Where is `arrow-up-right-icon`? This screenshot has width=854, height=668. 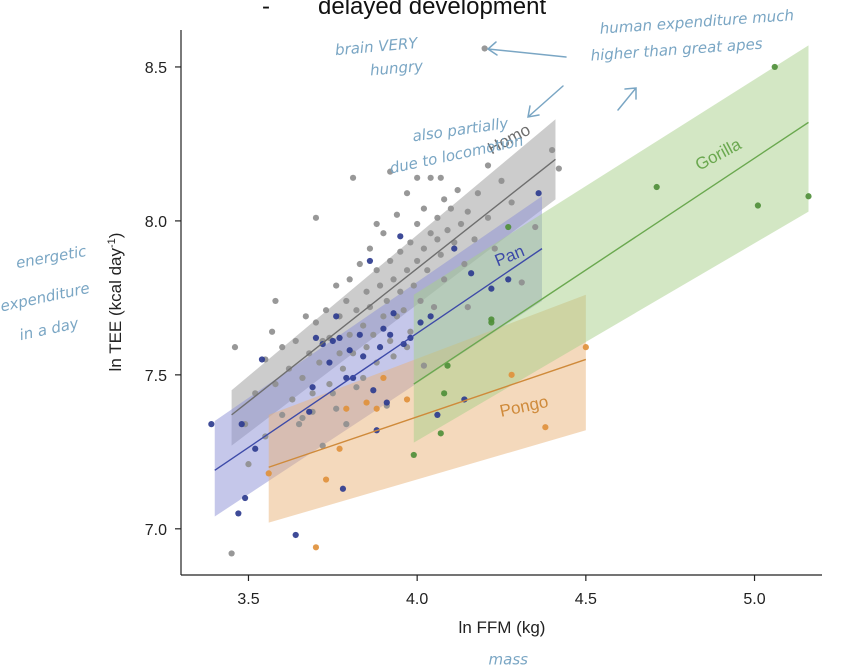 arrow-up-right-icon is located at coordinates (627, 99).